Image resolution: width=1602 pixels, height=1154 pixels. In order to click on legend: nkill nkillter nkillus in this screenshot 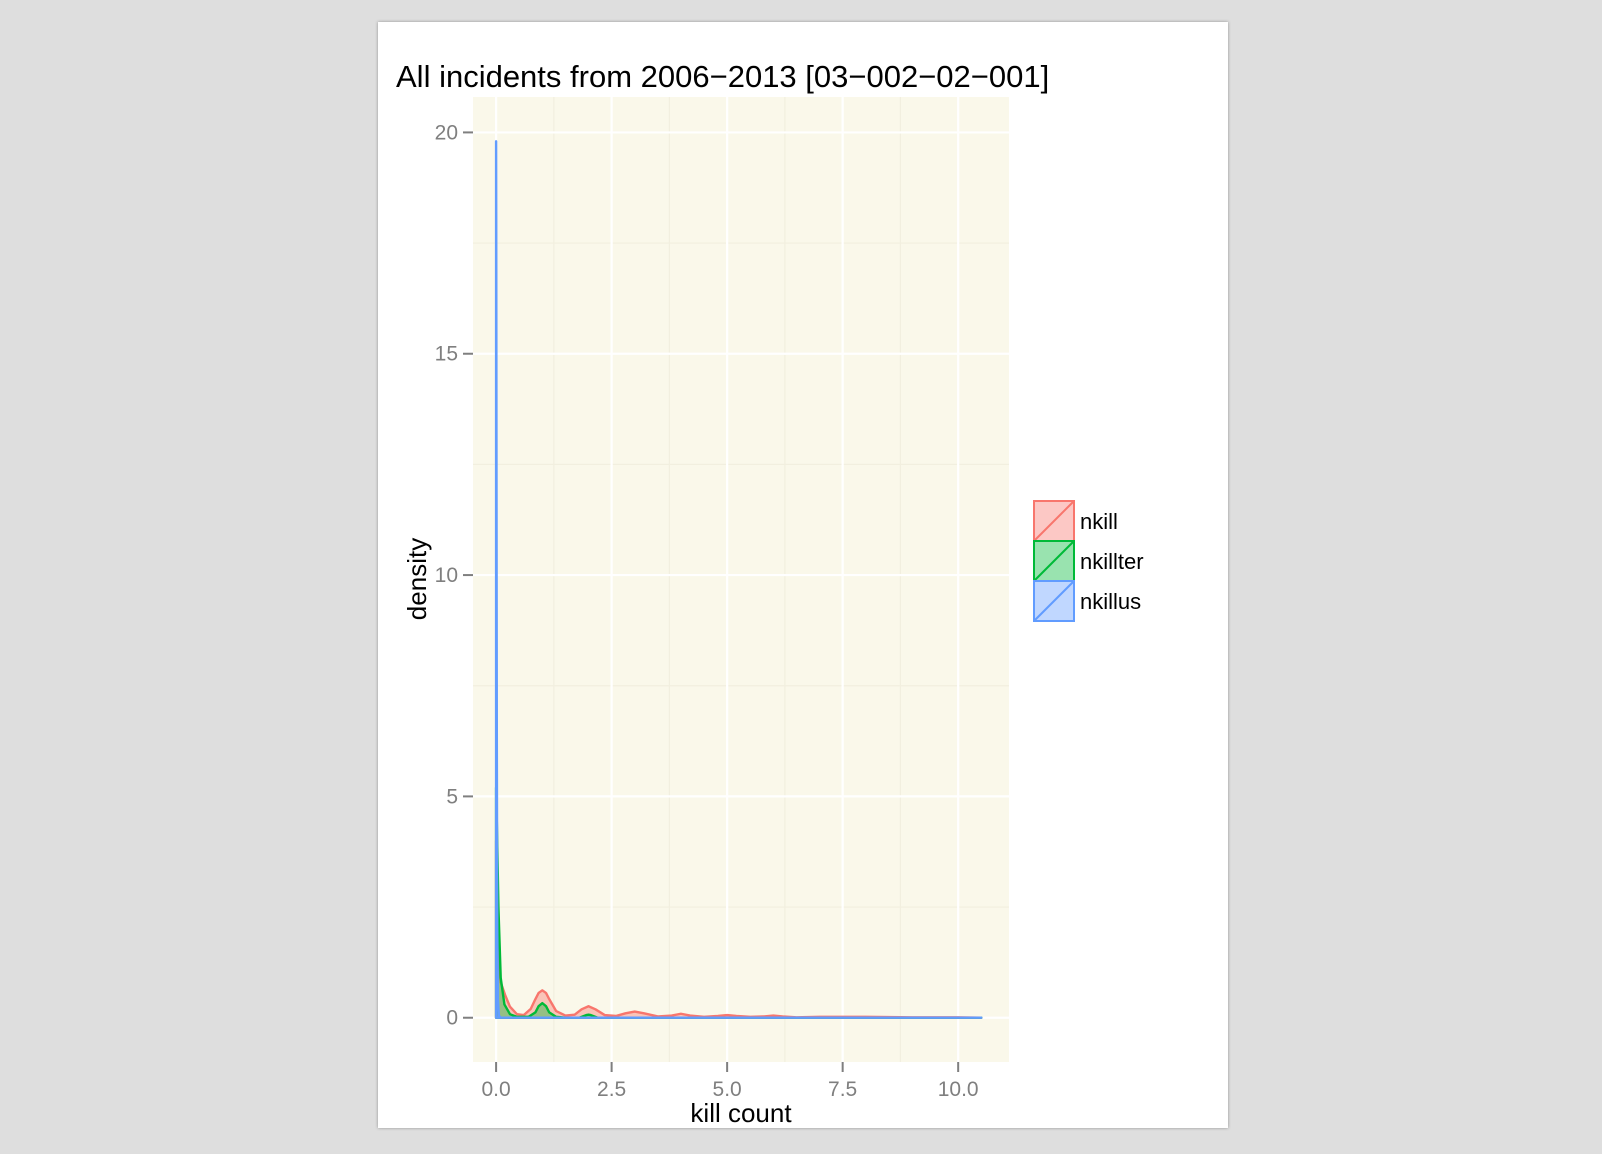, I will do `click(1088, 561)`.